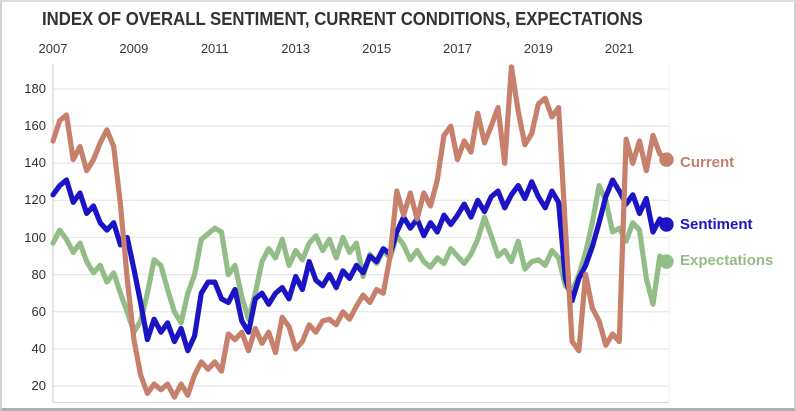 This screenshot has width=796, height=411. What do you see at coordinates (666, 159) in the screenshot?
I see `line-end-dot-current` at bounding box center [666, 159].